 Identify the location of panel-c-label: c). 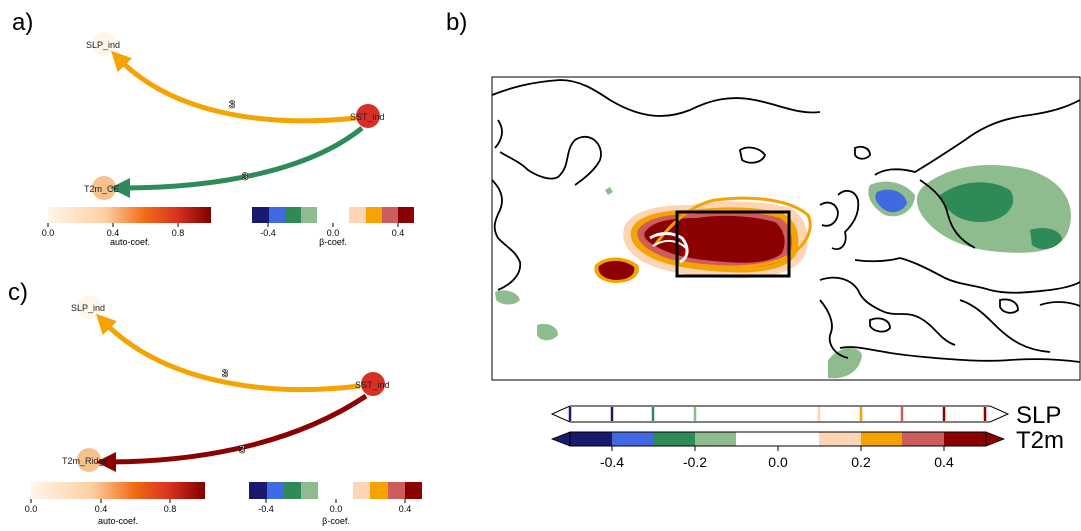
(18, 292).